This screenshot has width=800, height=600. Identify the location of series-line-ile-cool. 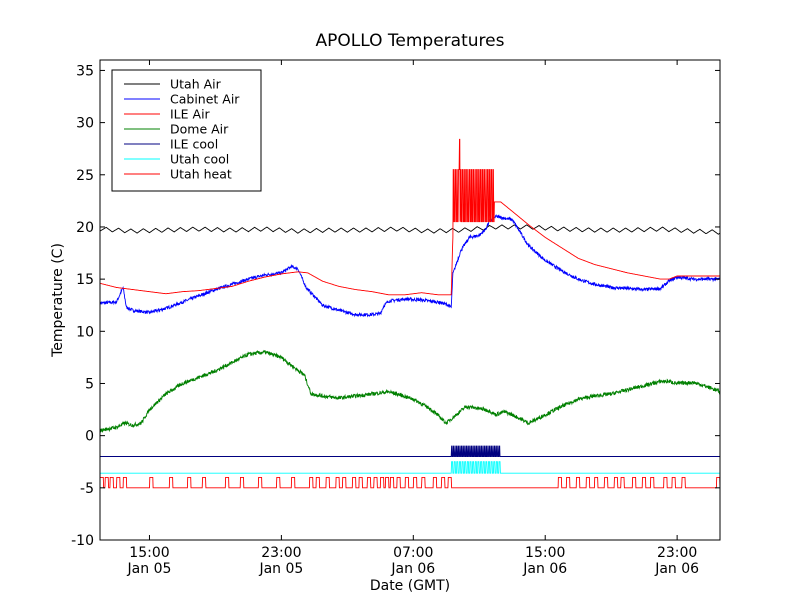
(410, 451).